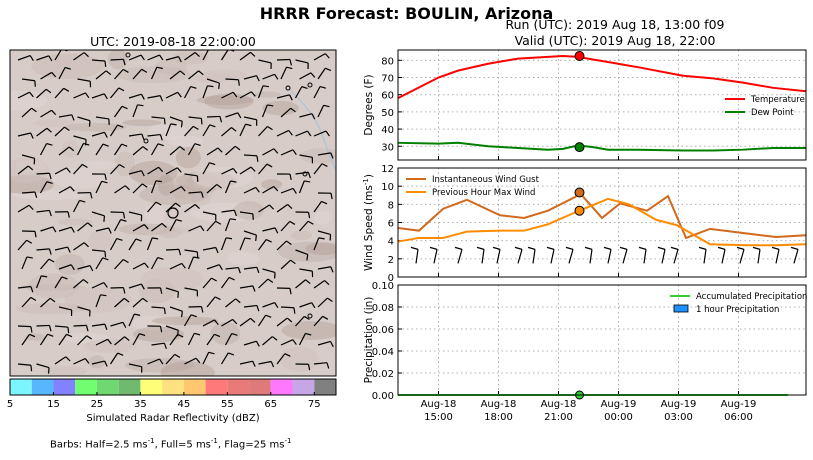 The width and height of the screenshot is (813, 460). What do you see at coordinates (602, 77) in the screenshot?
I see `series-line-temperature` at bounding box center [602, 77].